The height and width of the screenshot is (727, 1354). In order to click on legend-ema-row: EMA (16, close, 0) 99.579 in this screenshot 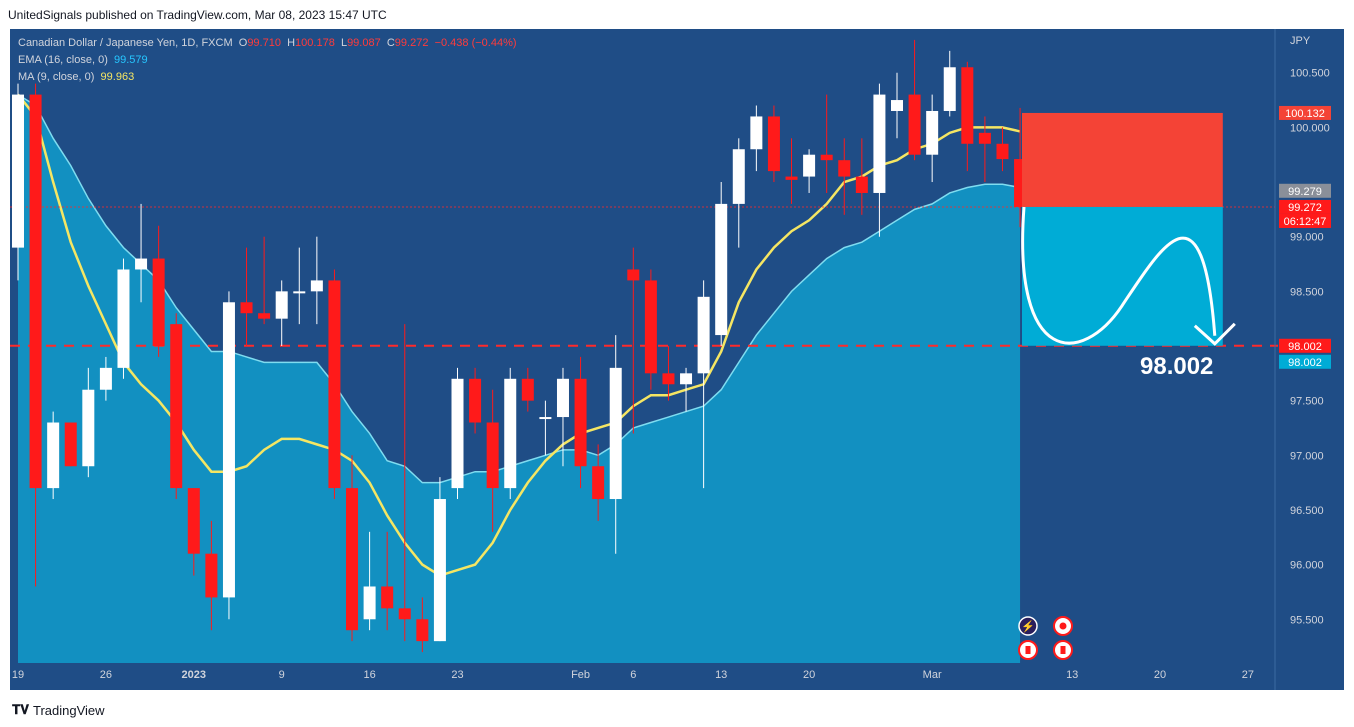, I will do `click(267, 60)`.